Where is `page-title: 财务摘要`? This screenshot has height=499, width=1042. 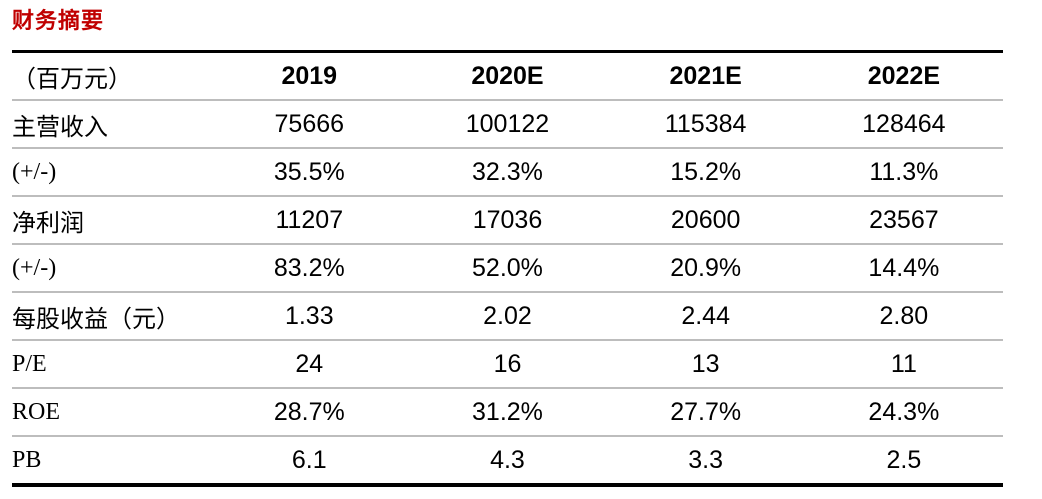
page-title: 财务摘要 is located at coordinates (58, 20).